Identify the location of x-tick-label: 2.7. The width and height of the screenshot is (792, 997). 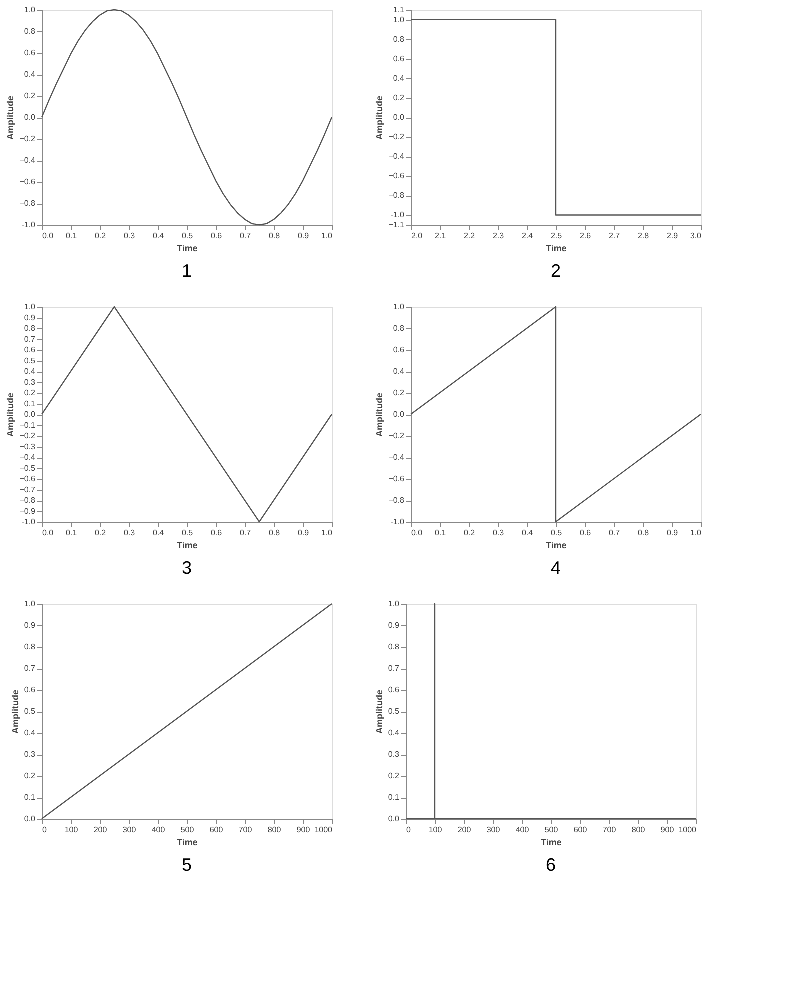
(614, 236).